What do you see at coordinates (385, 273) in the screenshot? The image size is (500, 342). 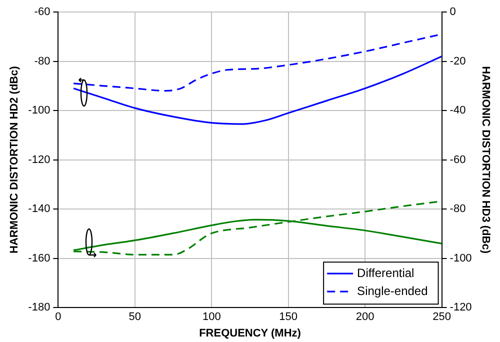 I see `legend-label: Differential` at bounding box center [385, 273].